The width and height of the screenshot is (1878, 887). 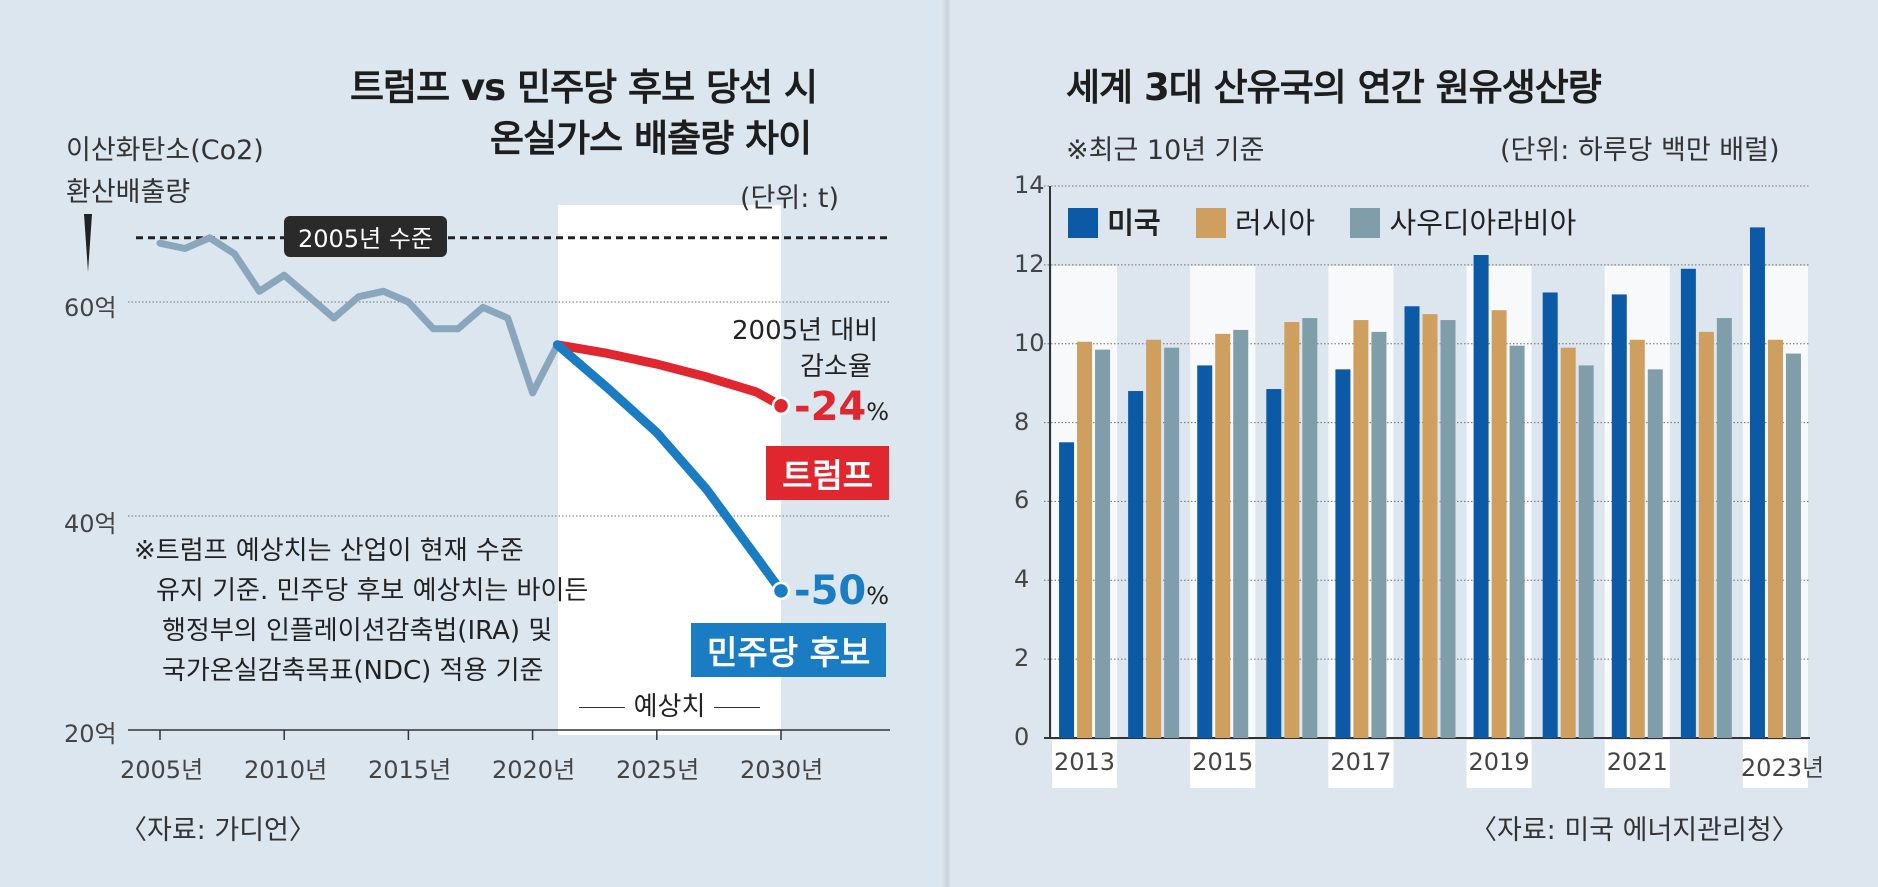 What do you see at coordinates (782, 770) in the screenshot?
I see `x-tick-2030: 2030년` at bounding box center [782, 770].